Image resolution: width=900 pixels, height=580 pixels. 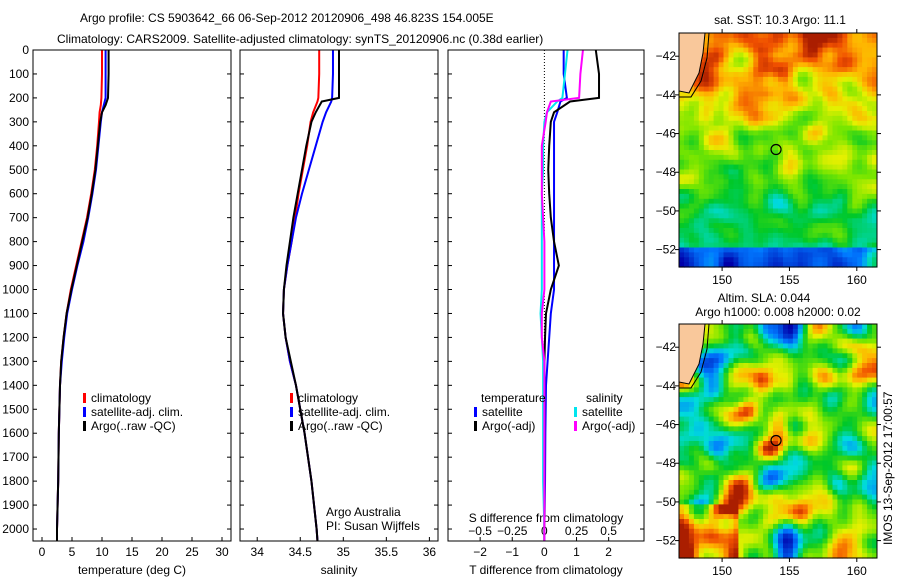 I want to click on x-axis-label: salinity, so click(x=339, y=570).